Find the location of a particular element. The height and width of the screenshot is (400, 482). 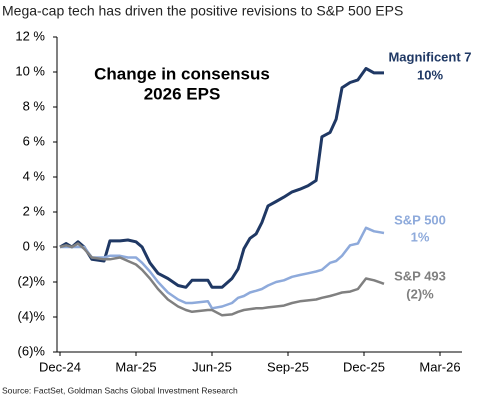

y-tick-label: 12 % is located at coordinates (30, 35).